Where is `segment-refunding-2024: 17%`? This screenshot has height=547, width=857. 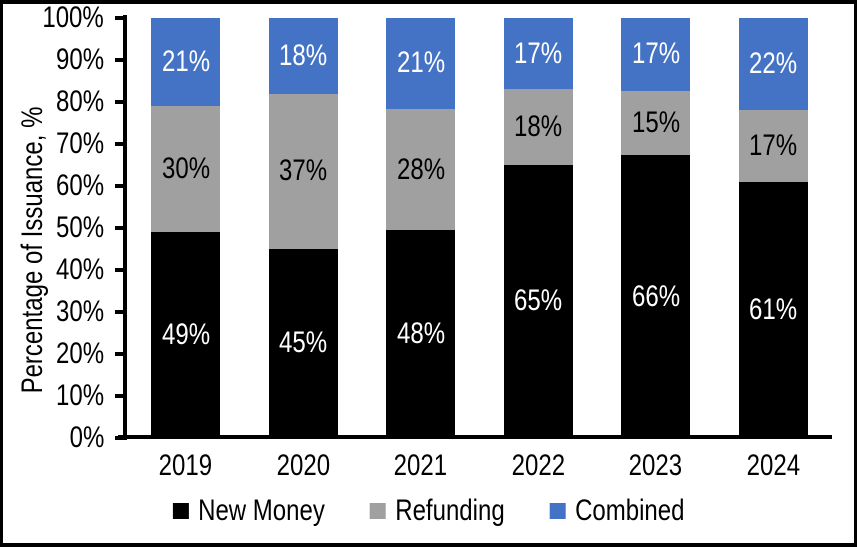
segment-refunding-2024: 17% is located at coordinates (773, 146).